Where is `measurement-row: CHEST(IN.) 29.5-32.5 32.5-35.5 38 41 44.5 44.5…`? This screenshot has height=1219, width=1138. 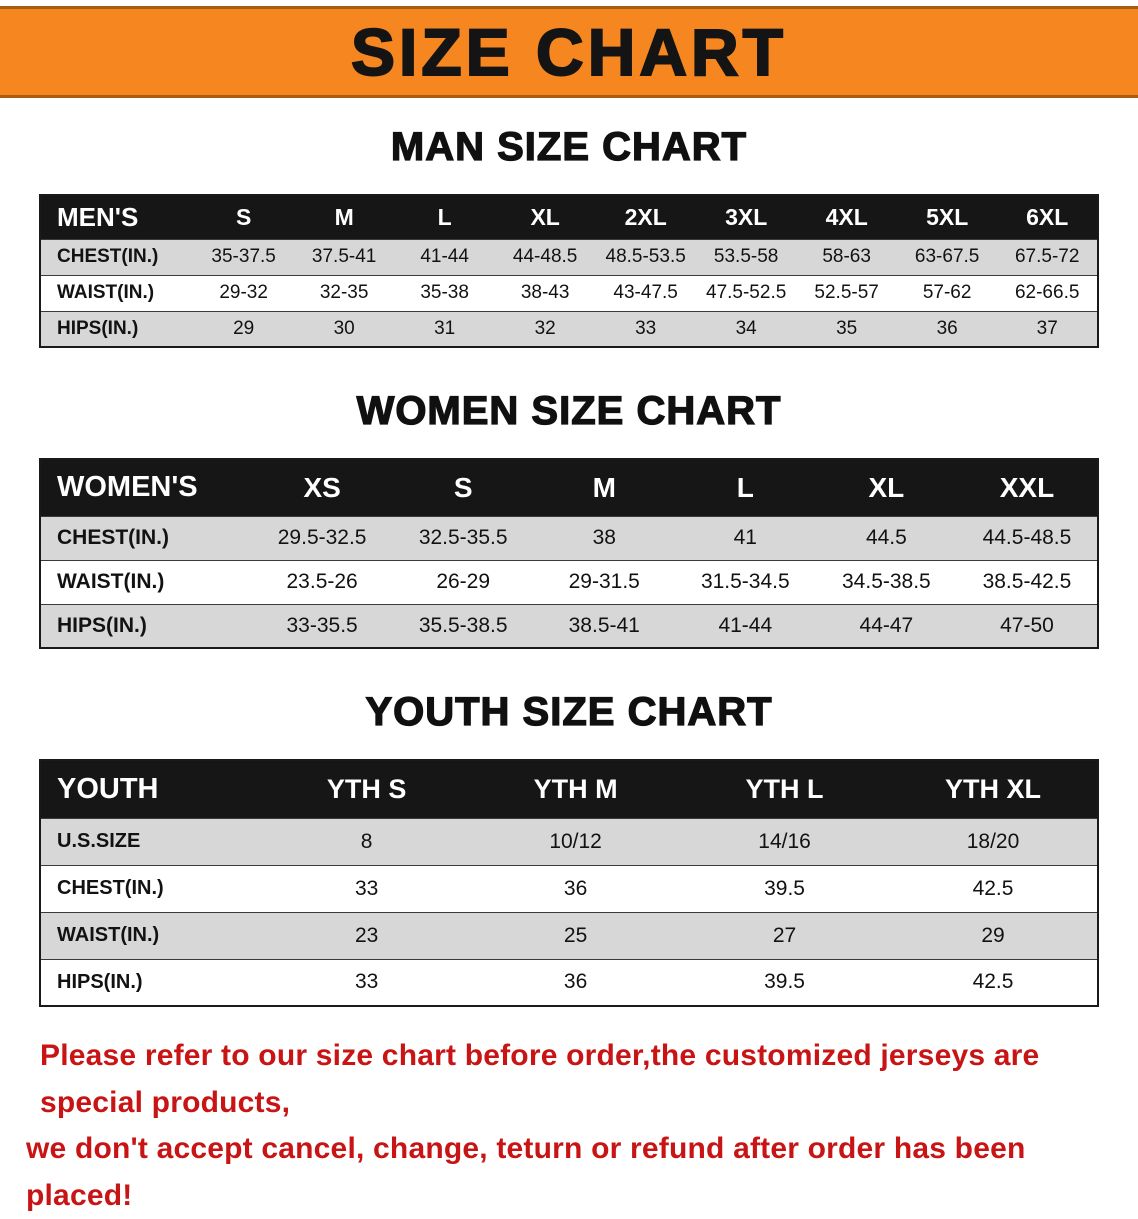 measurement-row: CHEST(IN.) 29.5-32.5 32.5-35.5 38 41 44.5 44.5… is located at coordinates (569, 537).